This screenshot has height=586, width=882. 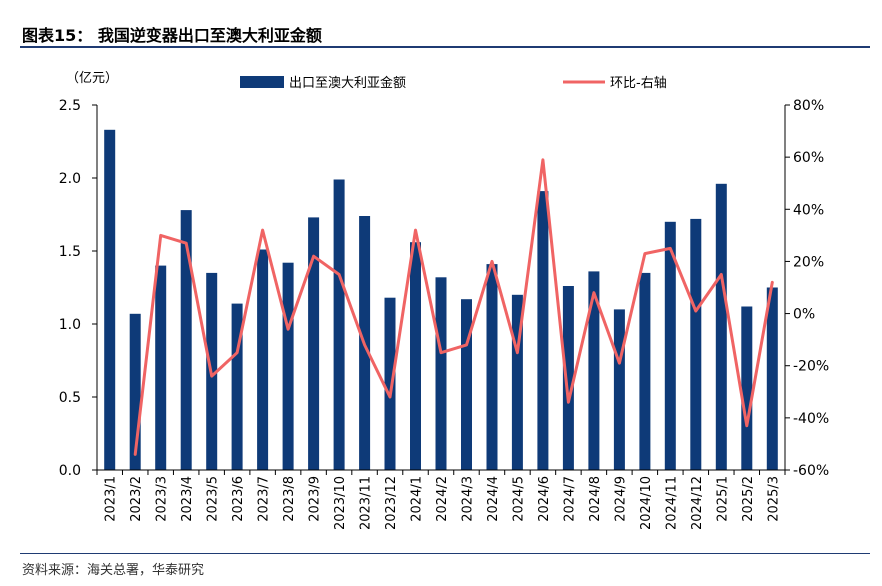 What do you see at coordinates (722, 499) in the screenshot?
I see `x-tick-label: 2025/1` at bounding box center [722, 499].